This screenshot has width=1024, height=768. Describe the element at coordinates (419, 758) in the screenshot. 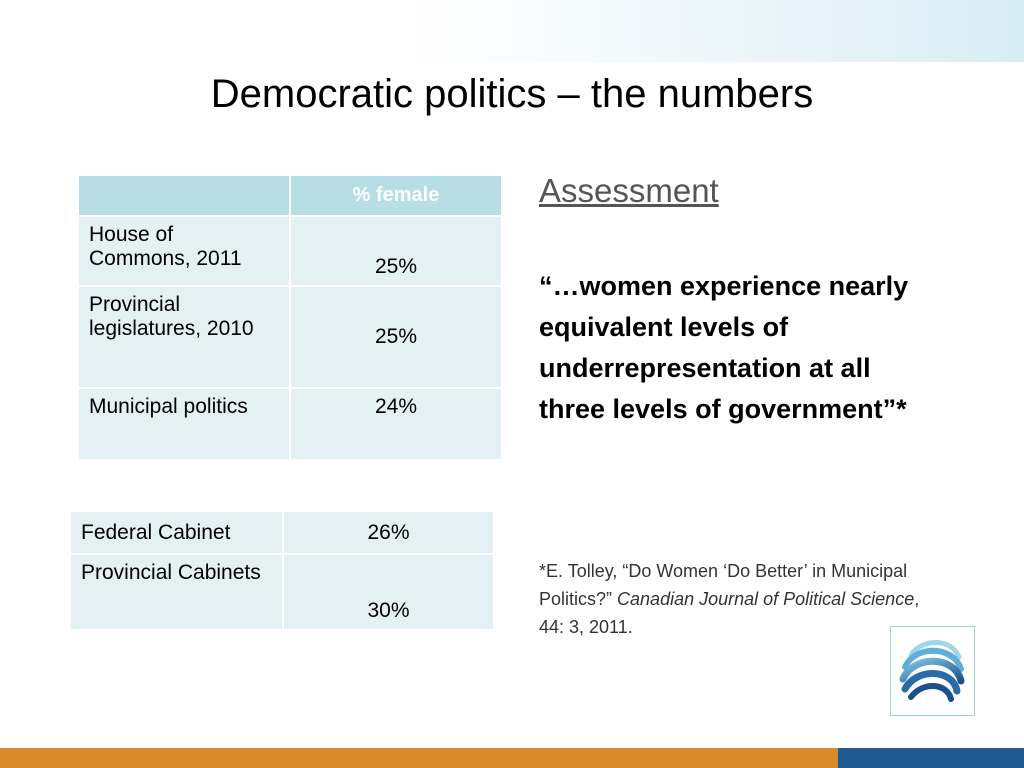

I see `footer-bar-orange` at that location.